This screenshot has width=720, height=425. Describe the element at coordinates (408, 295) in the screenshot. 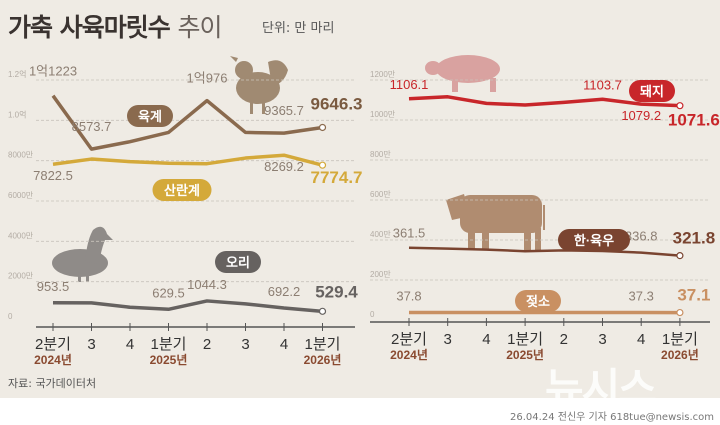

I see `data-label: 37.8` at that location.